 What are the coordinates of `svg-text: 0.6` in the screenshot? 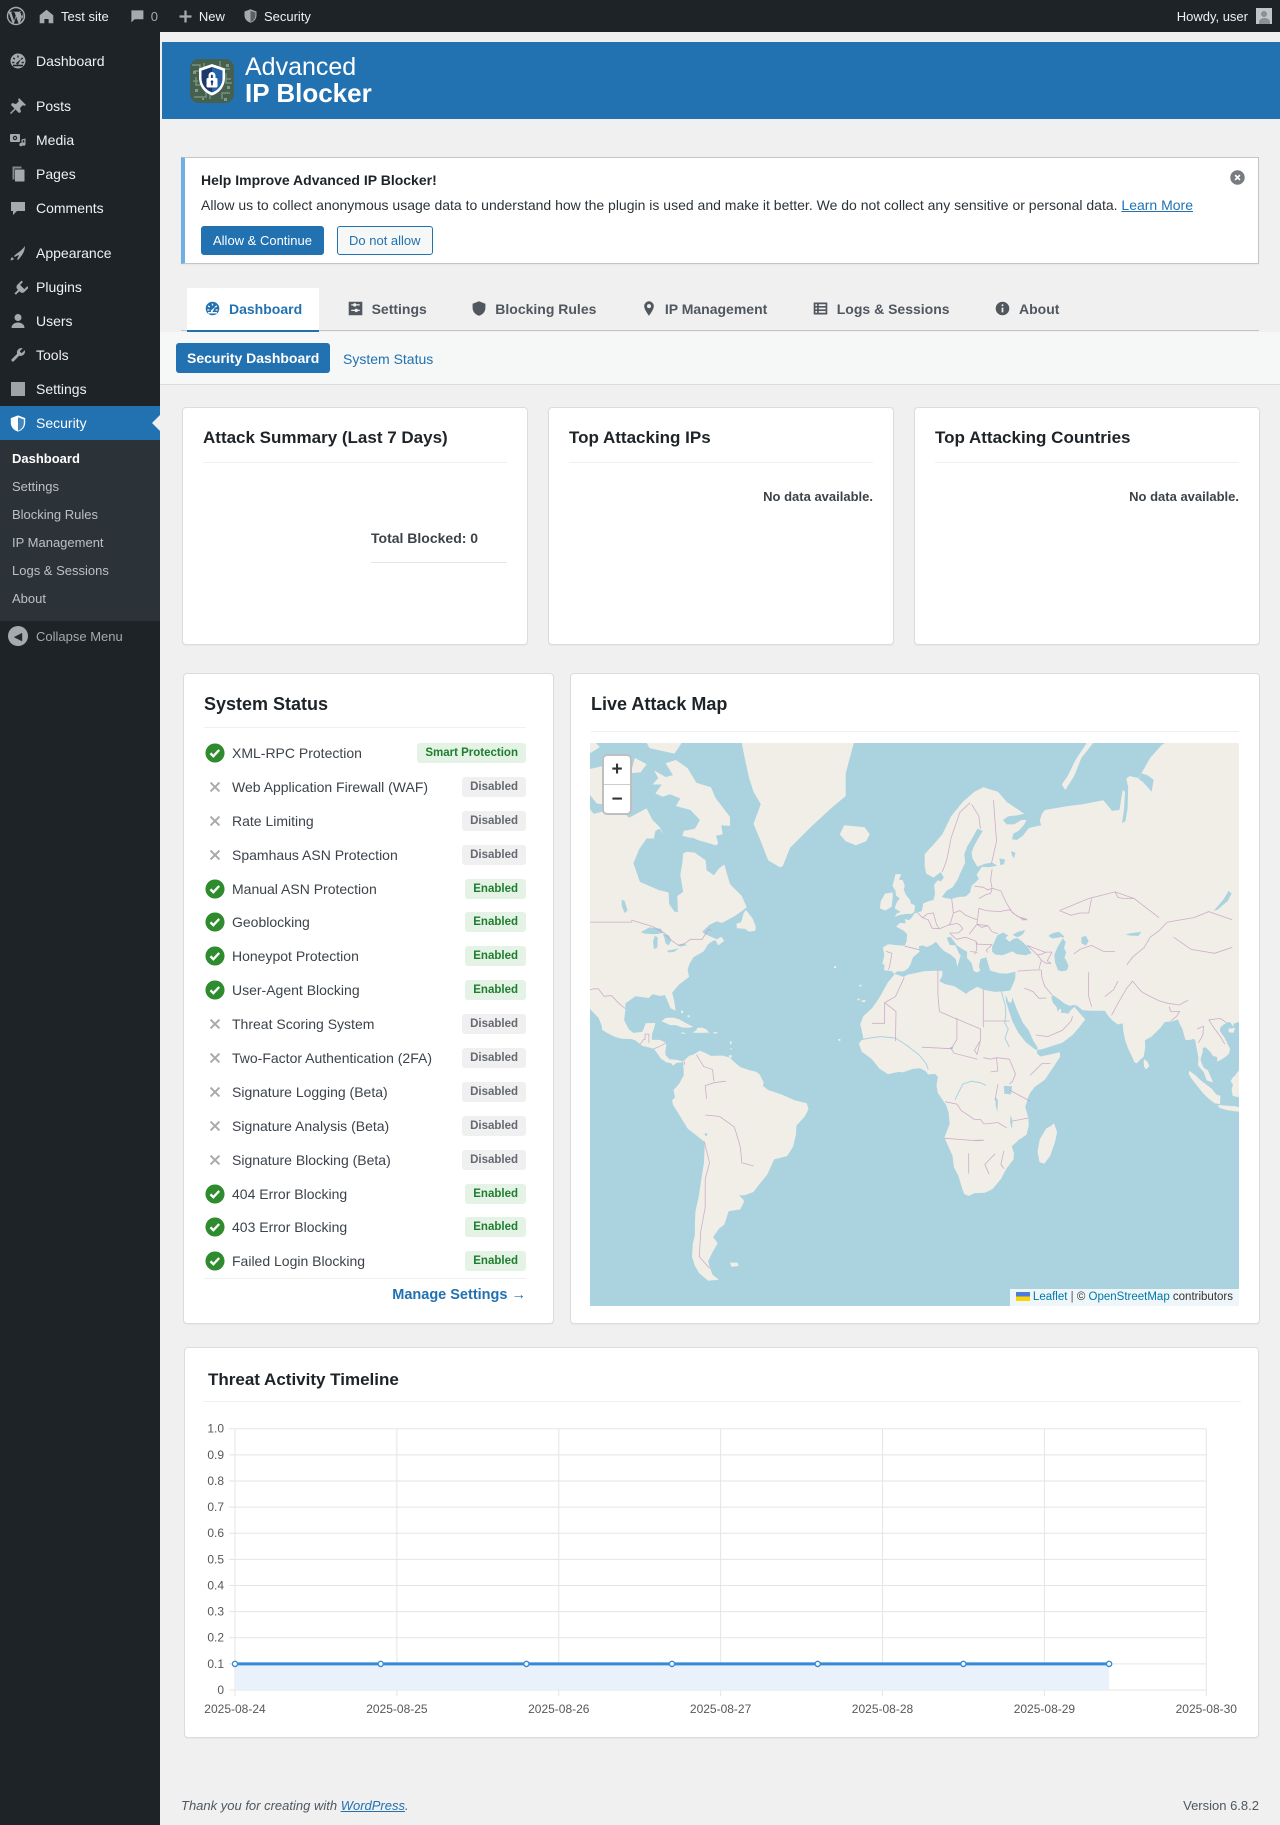 It's located at (215, 1533).